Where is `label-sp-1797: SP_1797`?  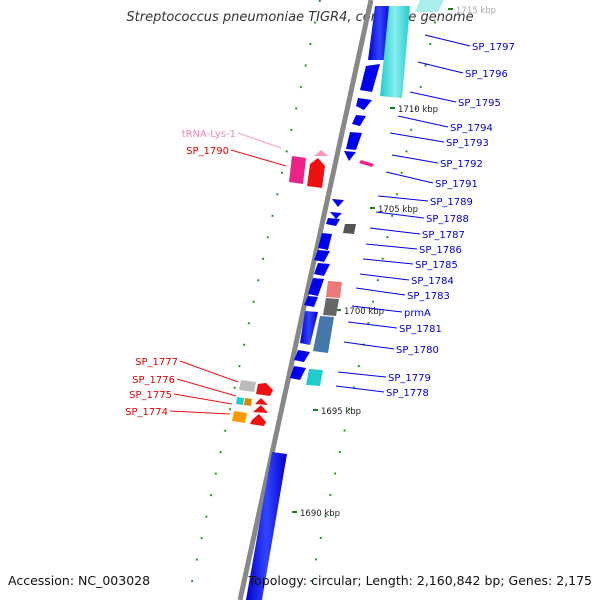
label-sp-1797: SP_1797 is located at coordinates (493, 47).